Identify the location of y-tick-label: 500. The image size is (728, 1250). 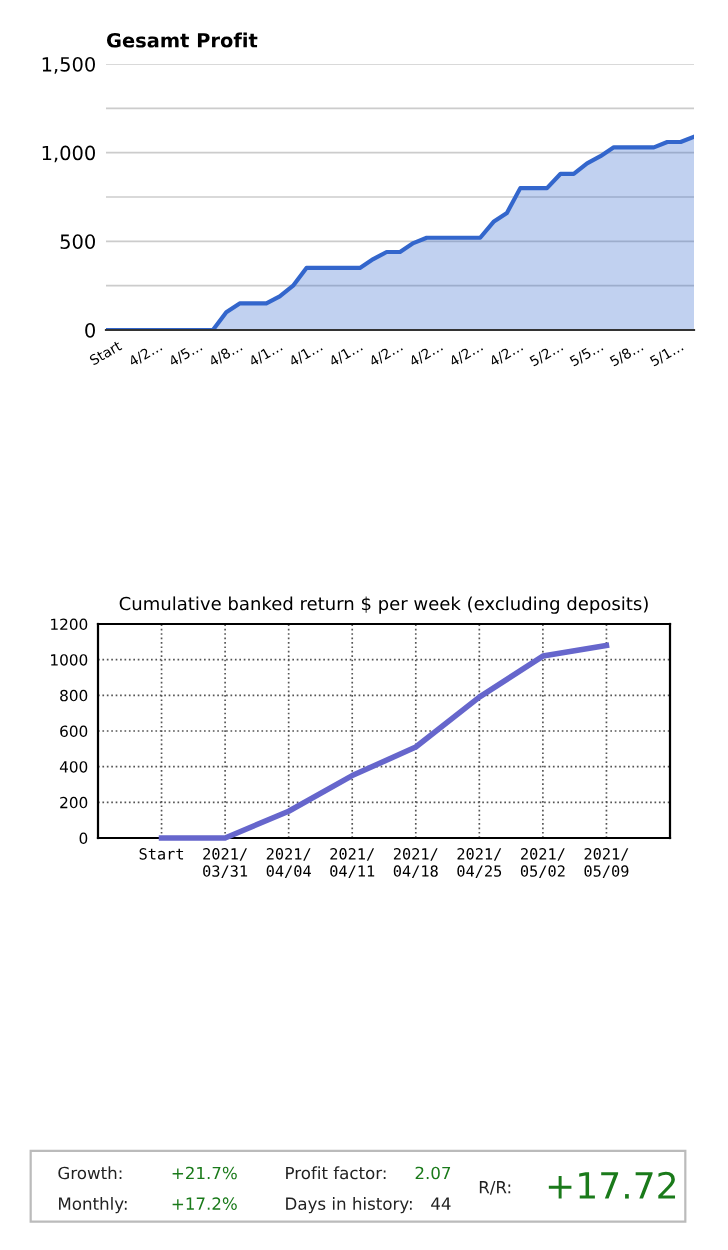
(77, 241).